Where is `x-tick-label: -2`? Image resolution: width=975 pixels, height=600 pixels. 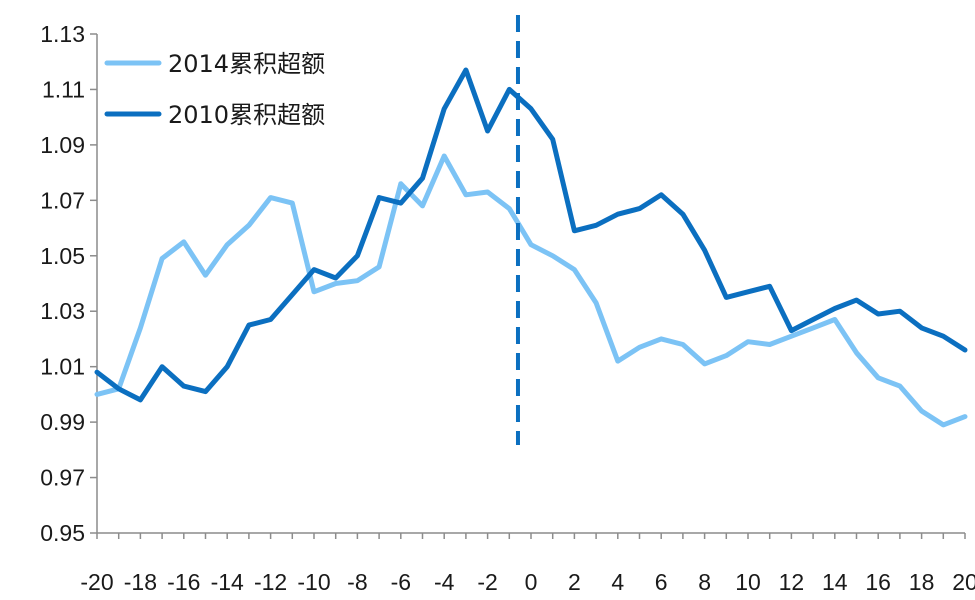 x-tick-label: -2 is located at coordinates (487, 582).